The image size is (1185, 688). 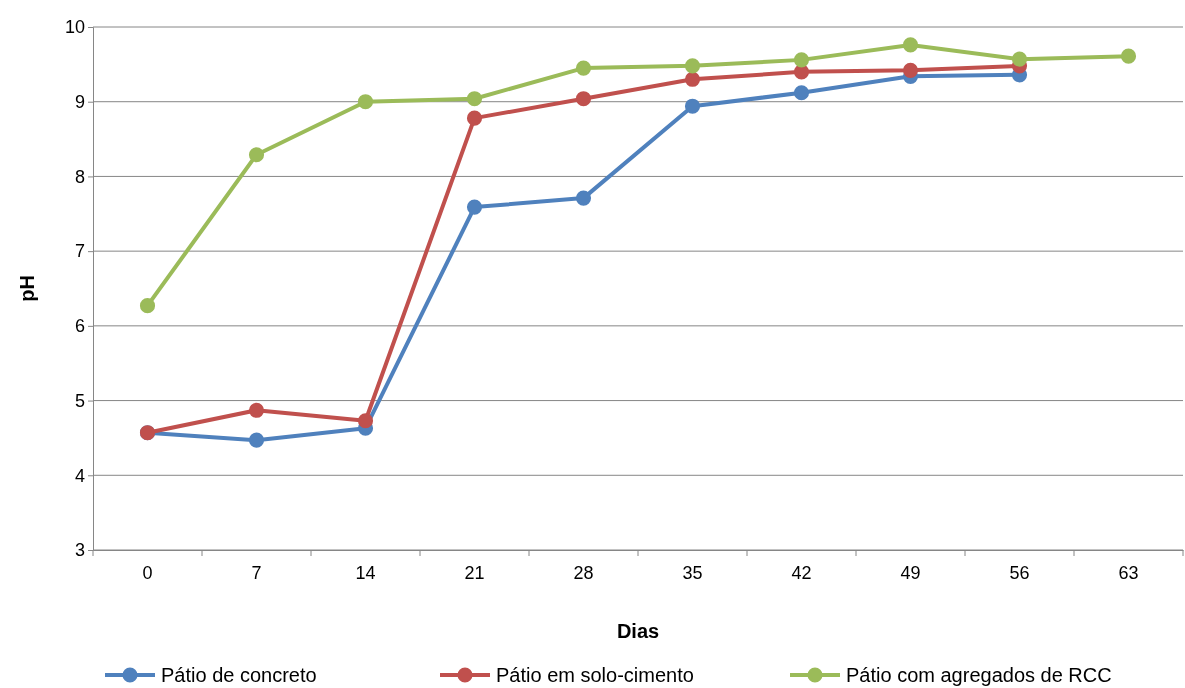 I want to click on y-tick-label: 6, so click(x=79, y=326).